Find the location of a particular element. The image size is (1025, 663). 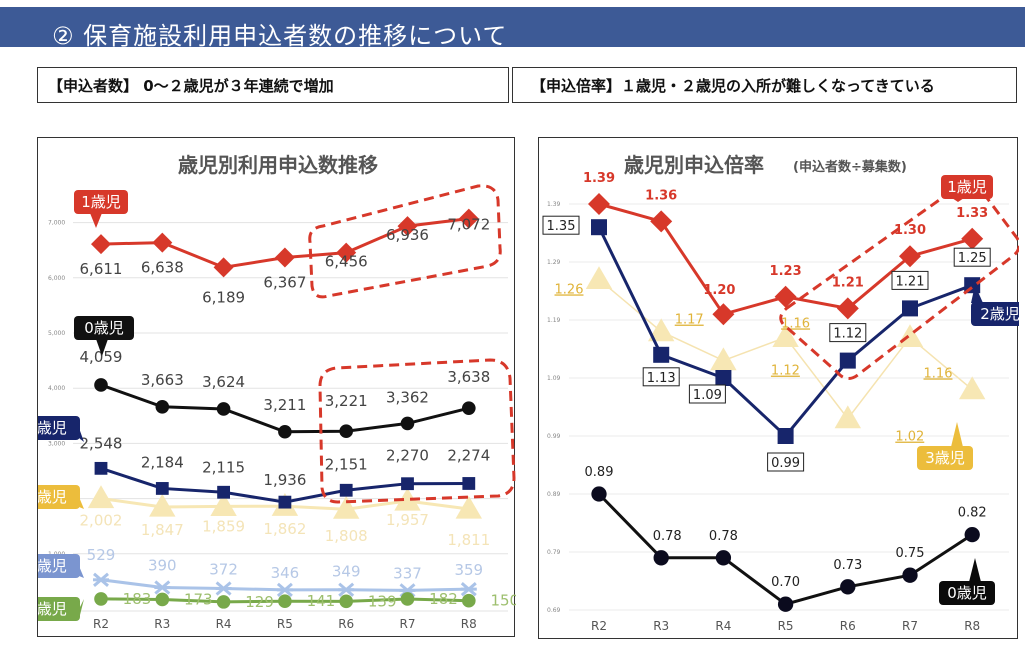

y-tick-label: 4,000 is located at coordinates (56, 388).